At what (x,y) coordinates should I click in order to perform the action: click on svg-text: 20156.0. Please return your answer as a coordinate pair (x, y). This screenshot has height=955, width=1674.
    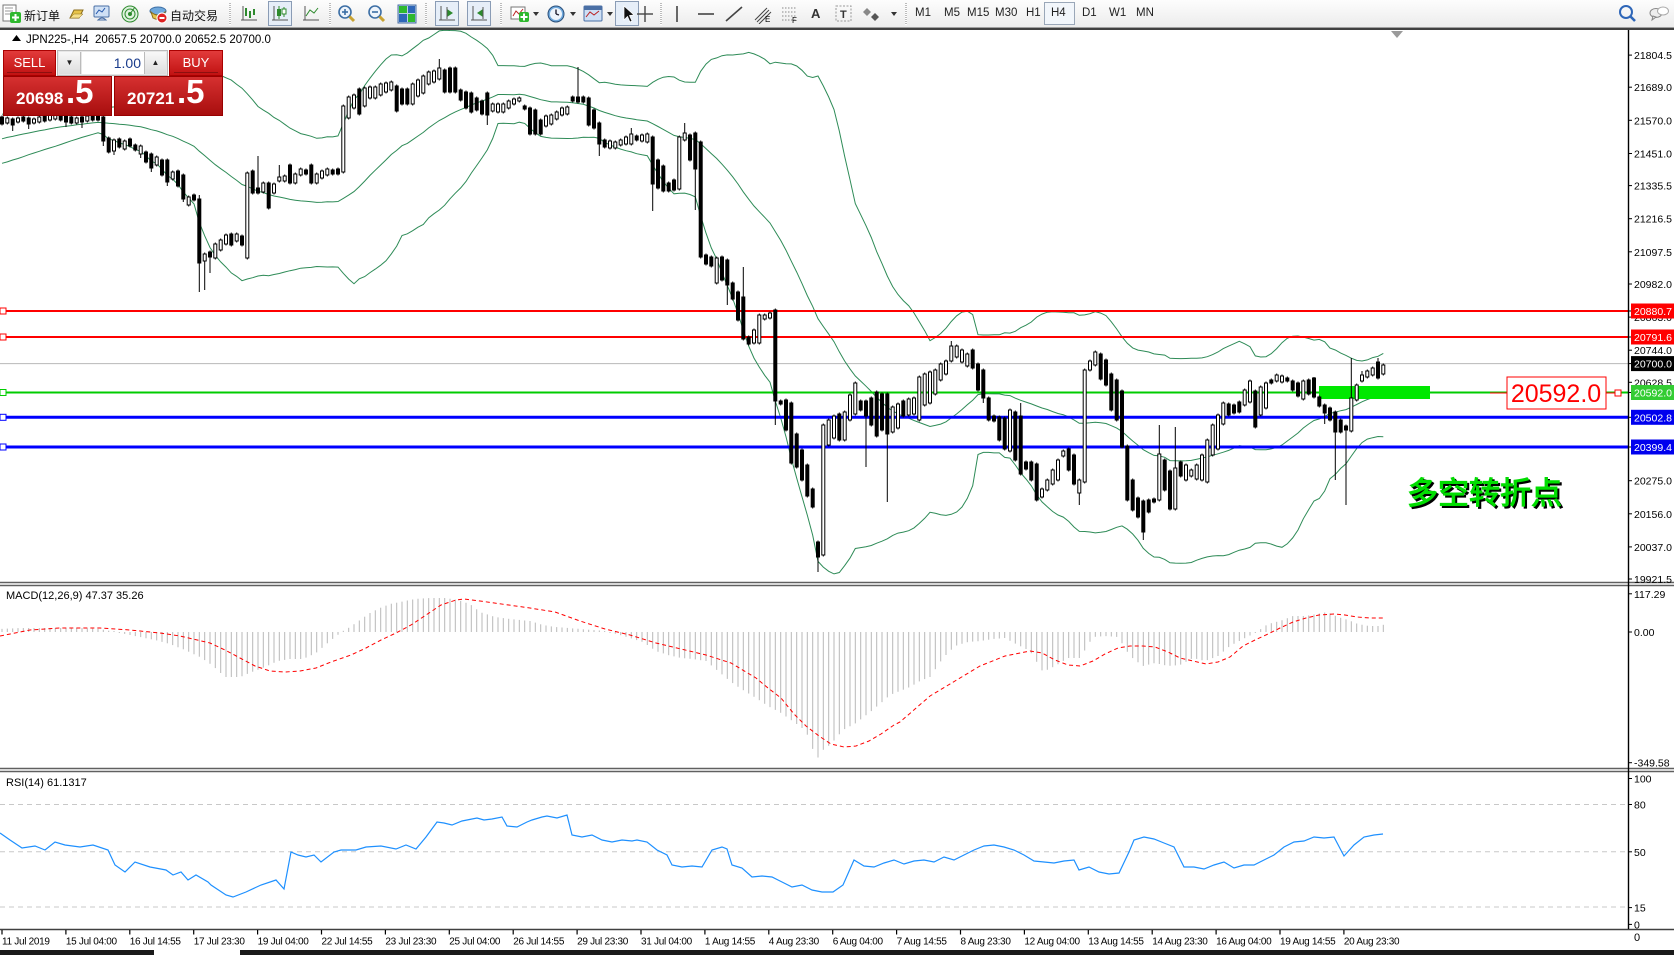
    Looking at the image, I should click on (1653, 515).